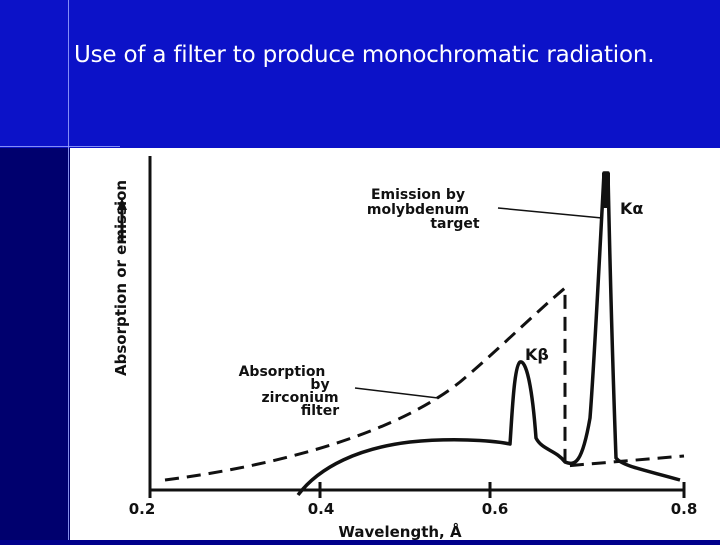  Describe the element at coordinates (418, 210) in the screenshot. I see `annotation-emission-line-2: molybdenum` at that location.